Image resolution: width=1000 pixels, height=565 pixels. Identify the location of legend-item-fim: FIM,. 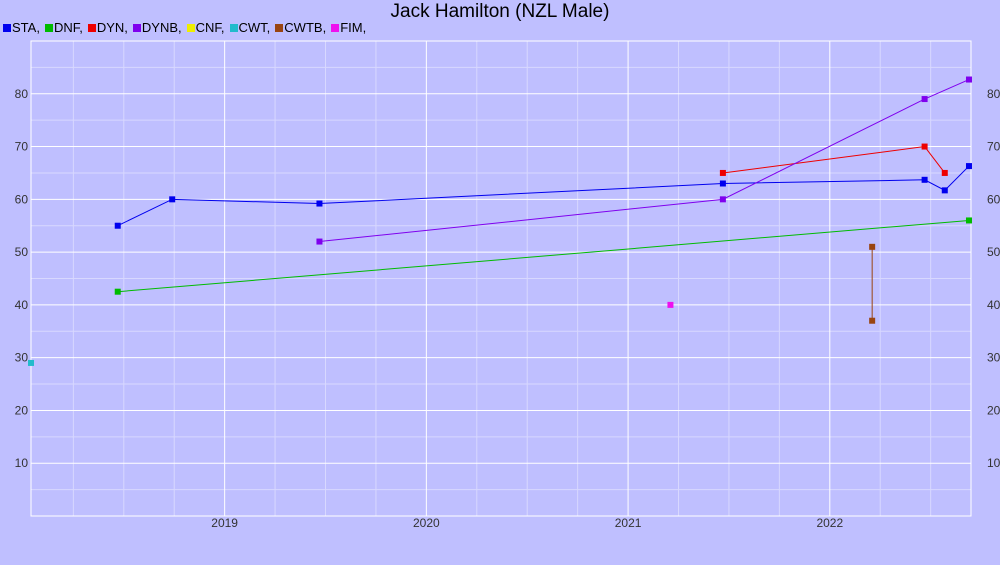
(348, 27).